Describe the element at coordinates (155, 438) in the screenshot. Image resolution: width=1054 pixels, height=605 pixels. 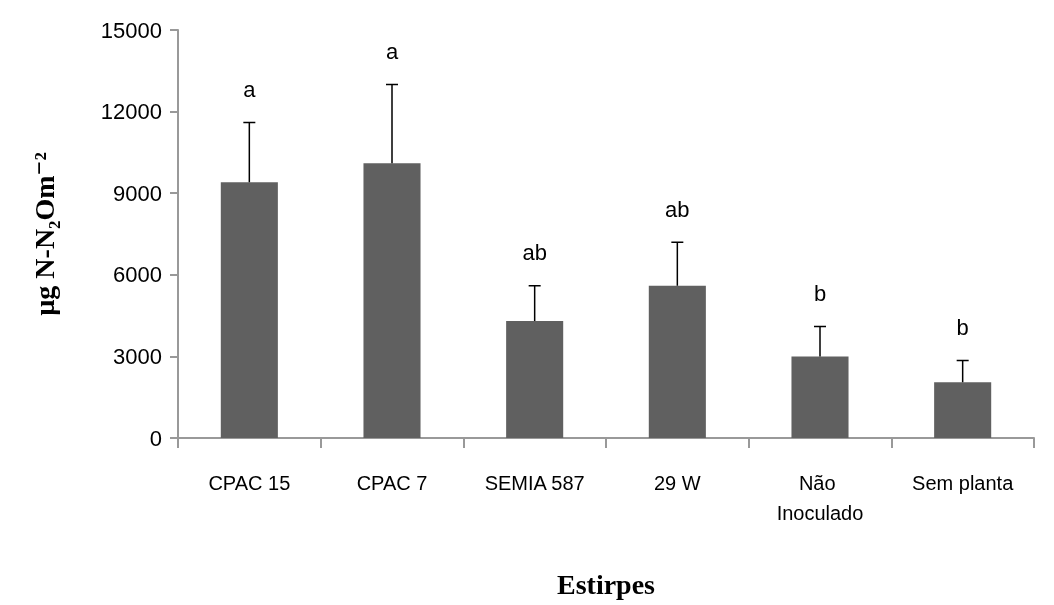
I see `y-tick-label: 0` at that location.